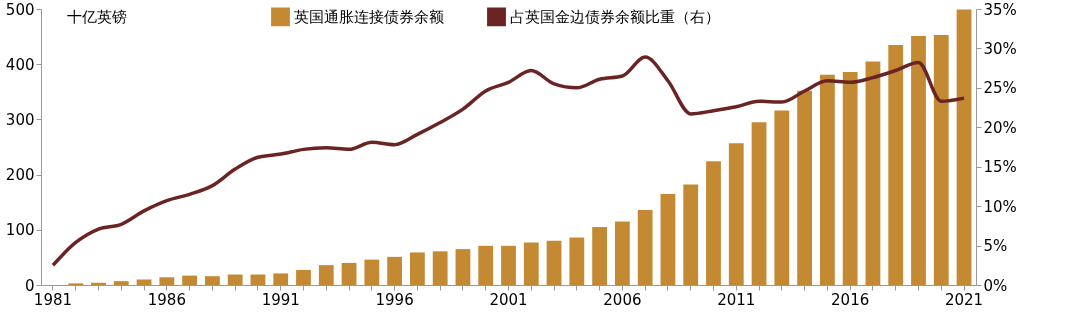 Image resolution: width=1080 pixels, height=334 pixels. Describe the element at coordinates (615, 16) in the screenshot. I see `legend-label: 占英国金边债券余额比重（右）` at that location.